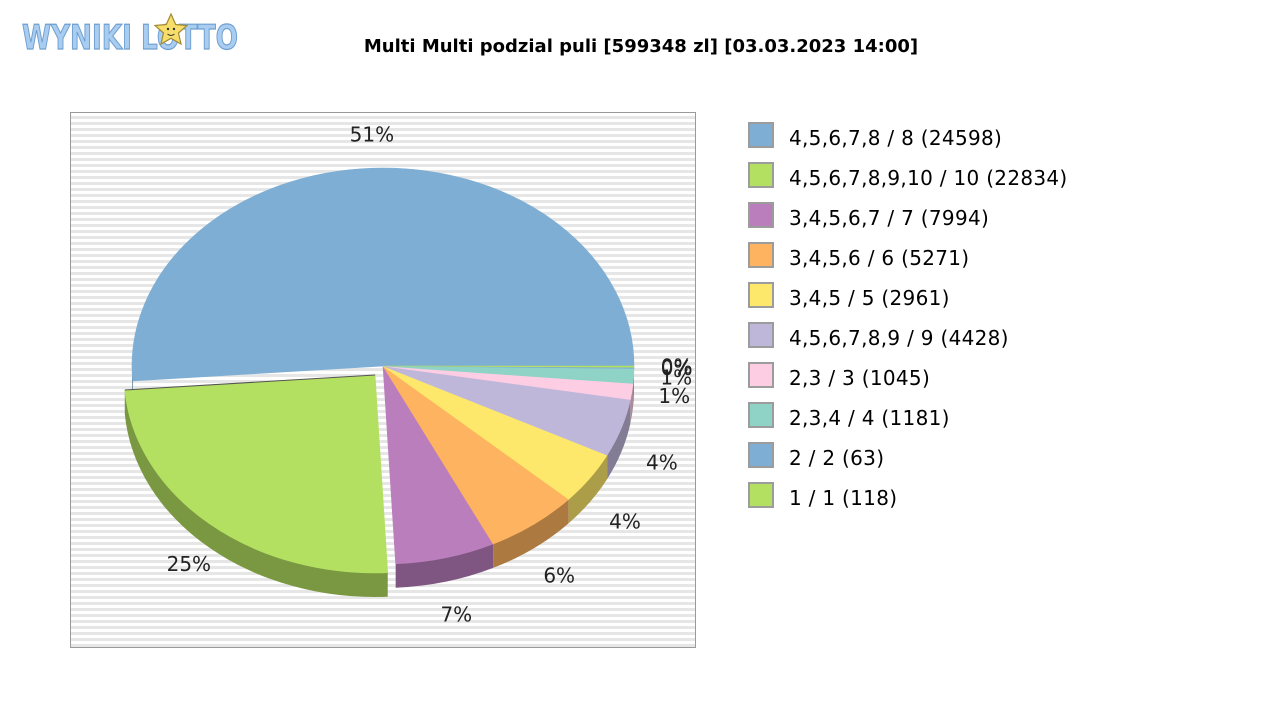 The image size is (1280, 720). I want to click on legend-label: 3,4,5 / 5 (2961), so click(869, 298).